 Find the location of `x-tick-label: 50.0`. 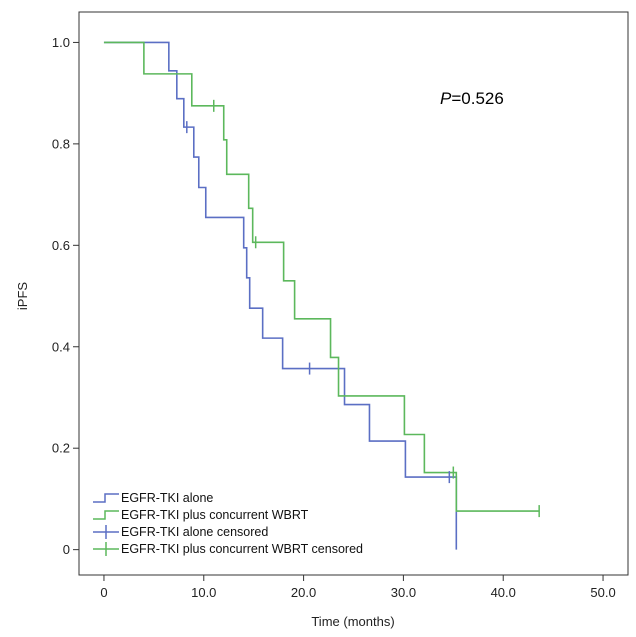

x-tick-label: 50.0 is located at coordinates (602, 592).